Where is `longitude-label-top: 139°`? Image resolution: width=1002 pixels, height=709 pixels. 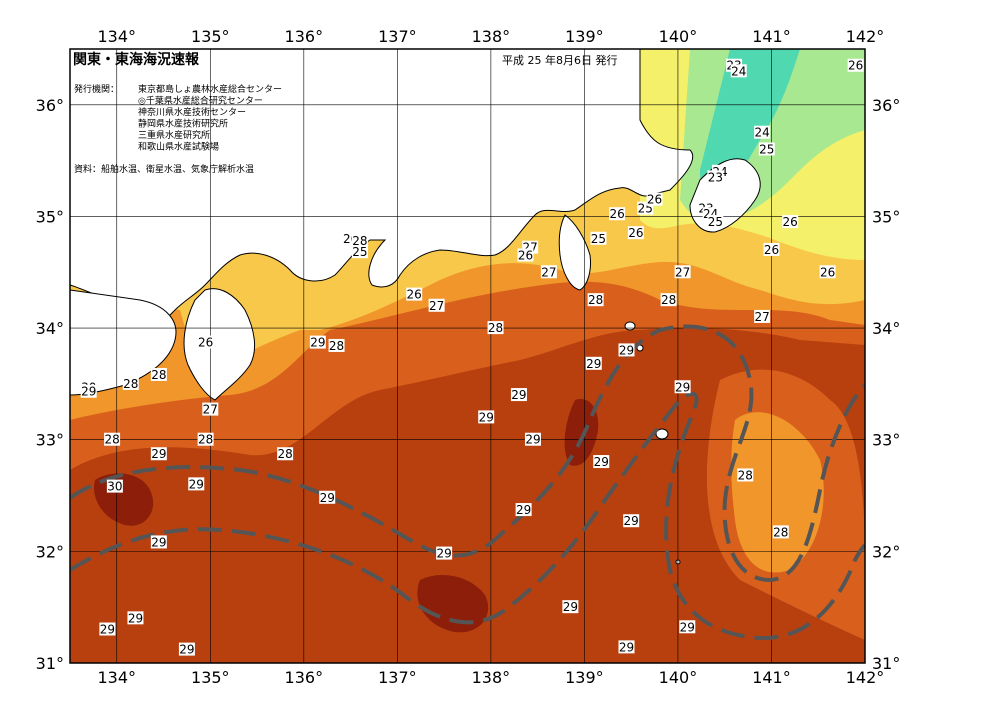
longitude-label-top: 139° is located at coordinates (584, 36).